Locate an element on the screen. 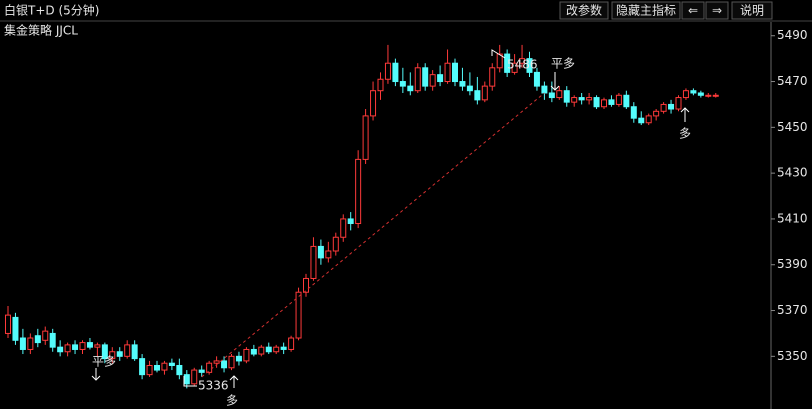 The image size is (812, 409). toolbar-button-label: 隐藏主指标 is located at coordinates (646, 10).